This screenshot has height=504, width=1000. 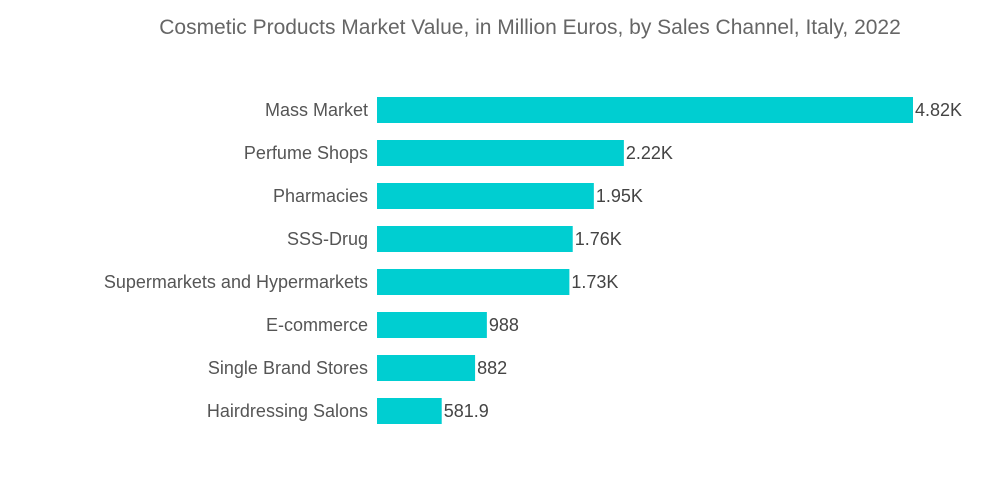 What do you see at coordinates (594, 282) in the screenshot?
I see `data-label: 1.73K` at bounding box center [594, 282].